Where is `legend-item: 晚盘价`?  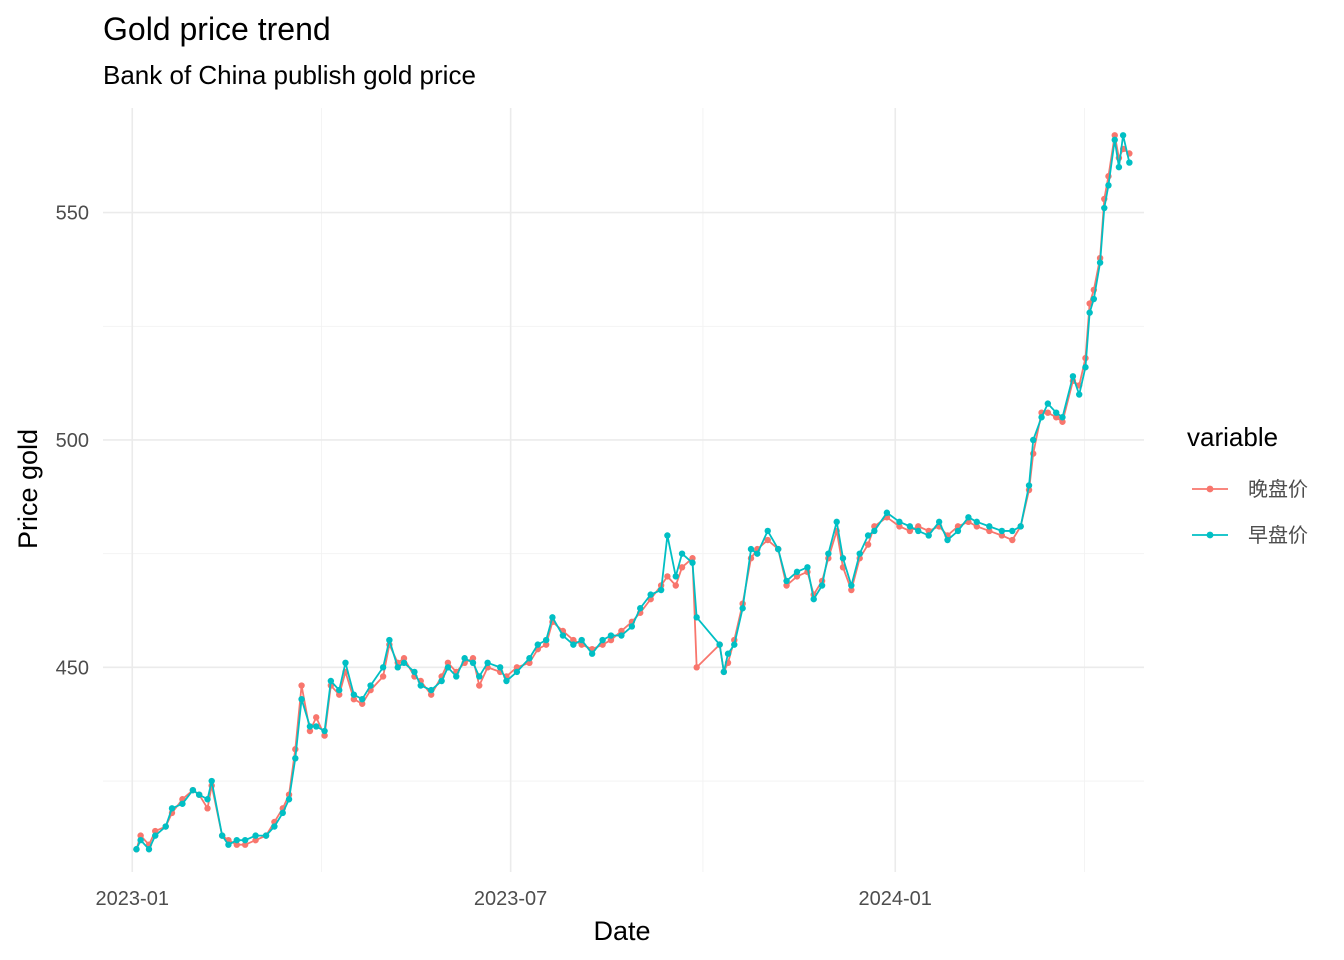 legend-item: 晚盘价 is located at coordinates (1250, 489).